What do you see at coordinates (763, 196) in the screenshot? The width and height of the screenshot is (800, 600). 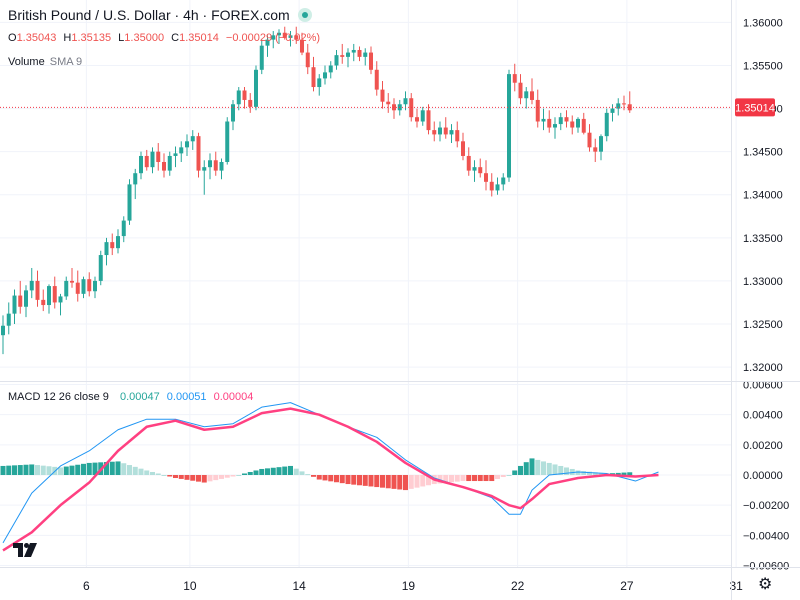 I see `price-tick-label: 1.34000` at bounding box center [763, 196].